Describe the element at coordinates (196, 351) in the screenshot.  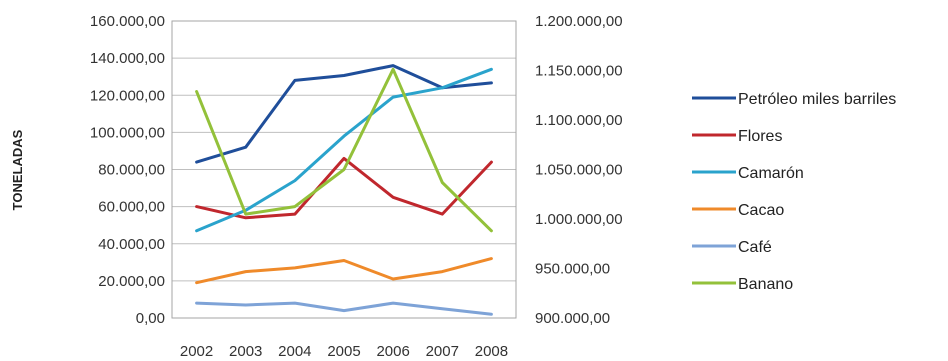
I see `x-axis-tick-label: 2002` at that location.